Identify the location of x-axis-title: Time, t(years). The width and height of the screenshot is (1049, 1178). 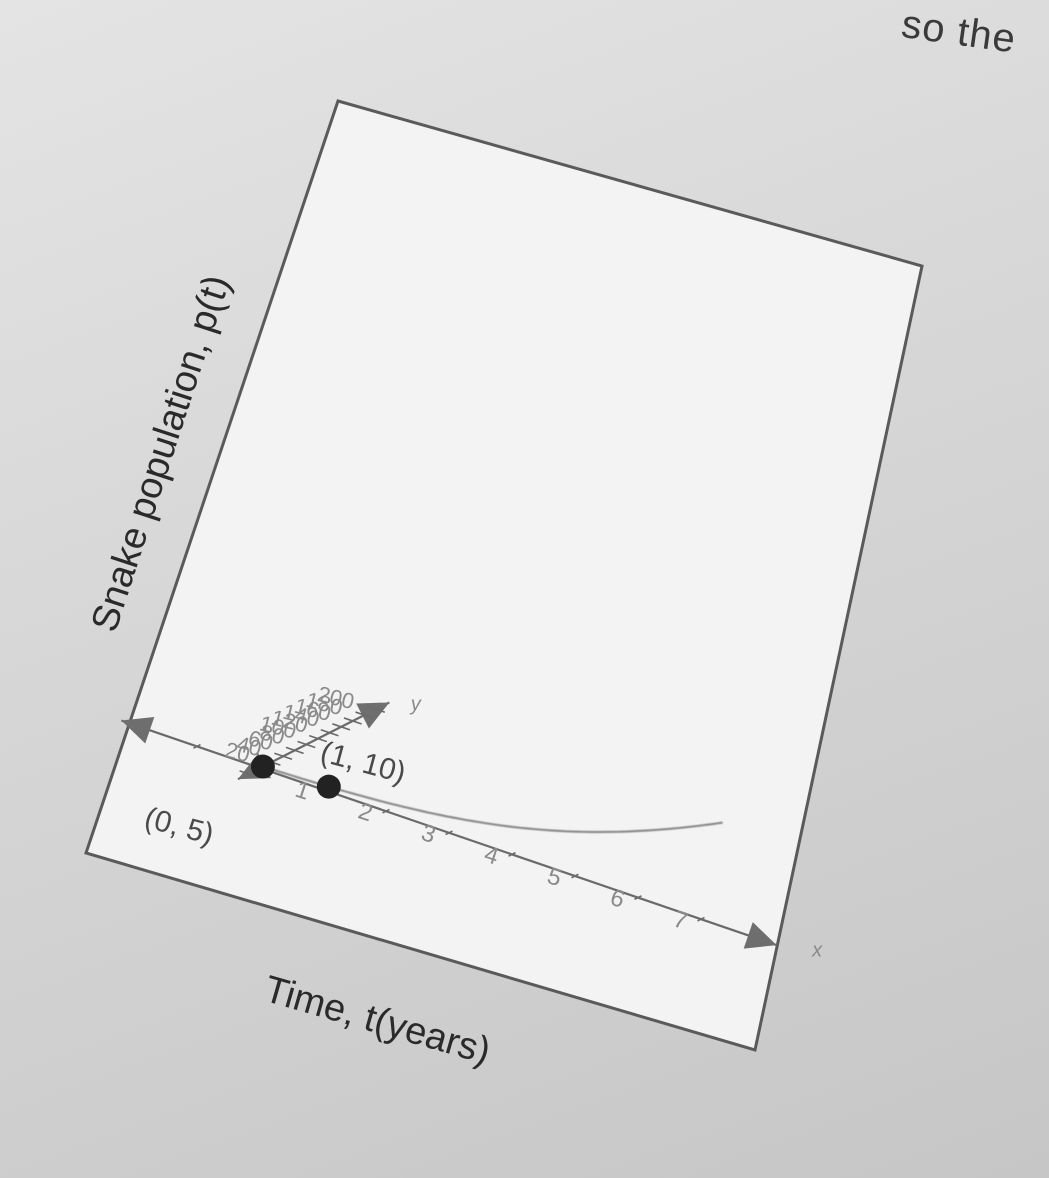
(377, 1020).